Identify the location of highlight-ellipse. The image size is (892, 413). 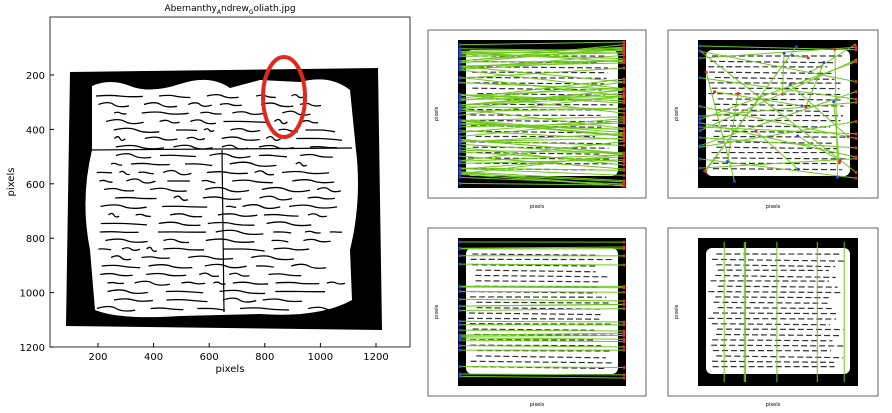
(284, 97).